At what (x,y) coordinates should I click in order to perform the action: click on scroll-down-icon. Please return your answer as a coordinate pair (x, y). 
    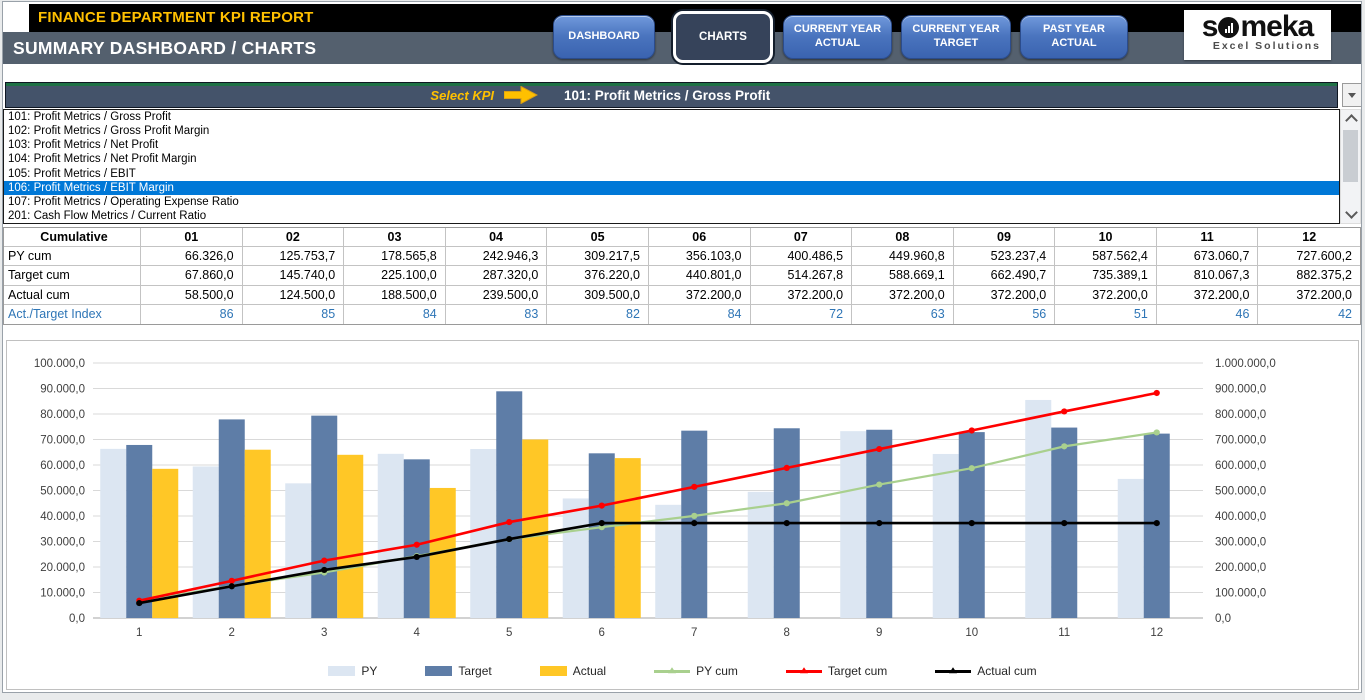
    Looking at the image, I should click on (1351, 212).